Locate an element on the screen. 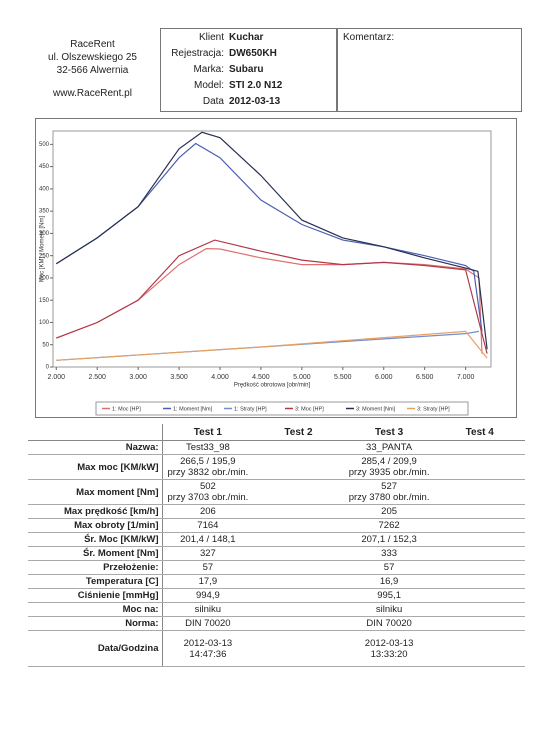 Image resolution: width=550 pixels, height=756 pixels. row-label: Moc na: is located at coordinates (95, 609).